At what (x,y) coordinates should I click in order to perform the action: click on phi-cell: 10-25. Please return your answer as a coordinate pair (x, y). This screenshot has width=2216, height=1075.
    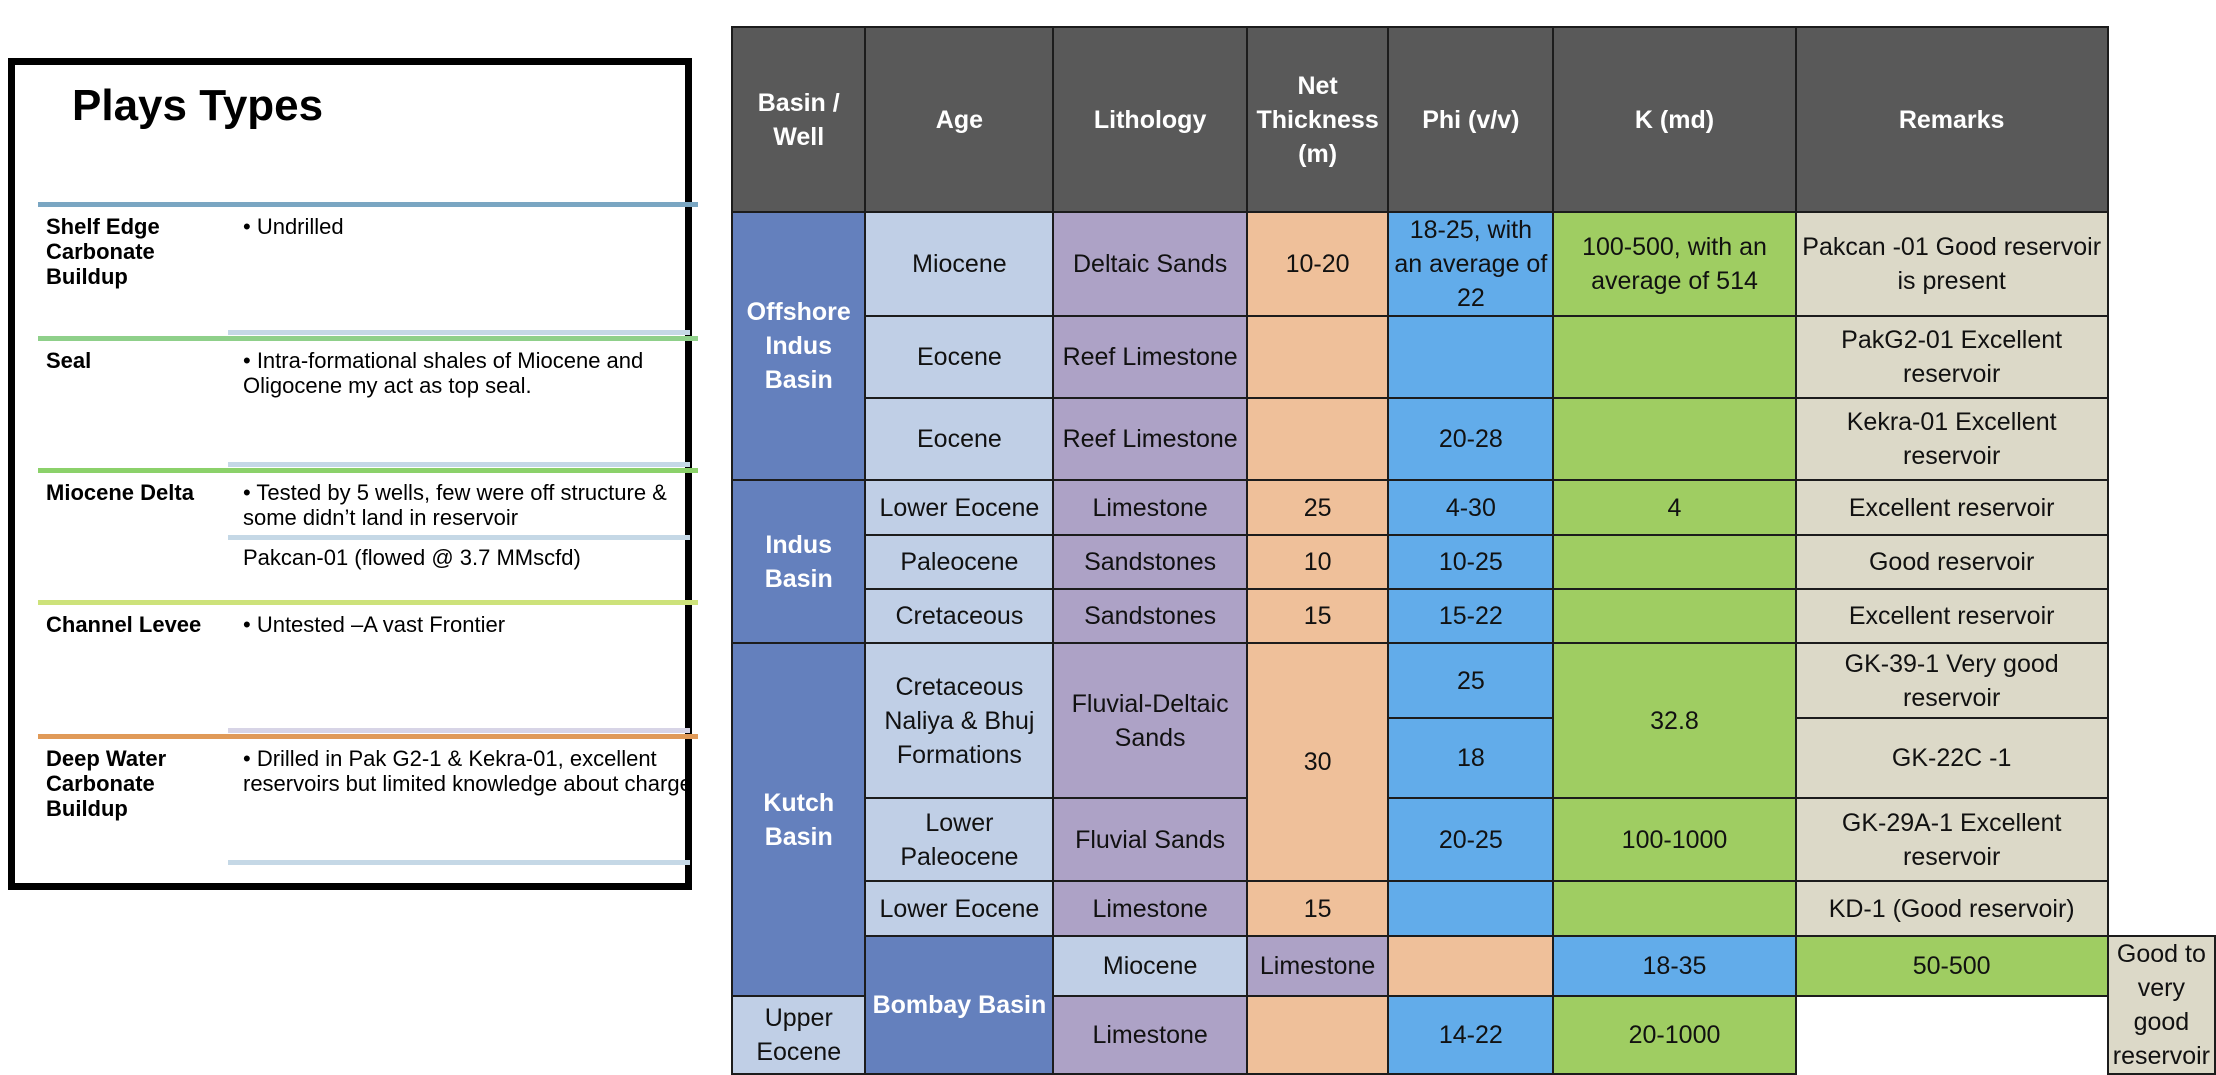
    Looking at the image, I should click on (1471, 562).